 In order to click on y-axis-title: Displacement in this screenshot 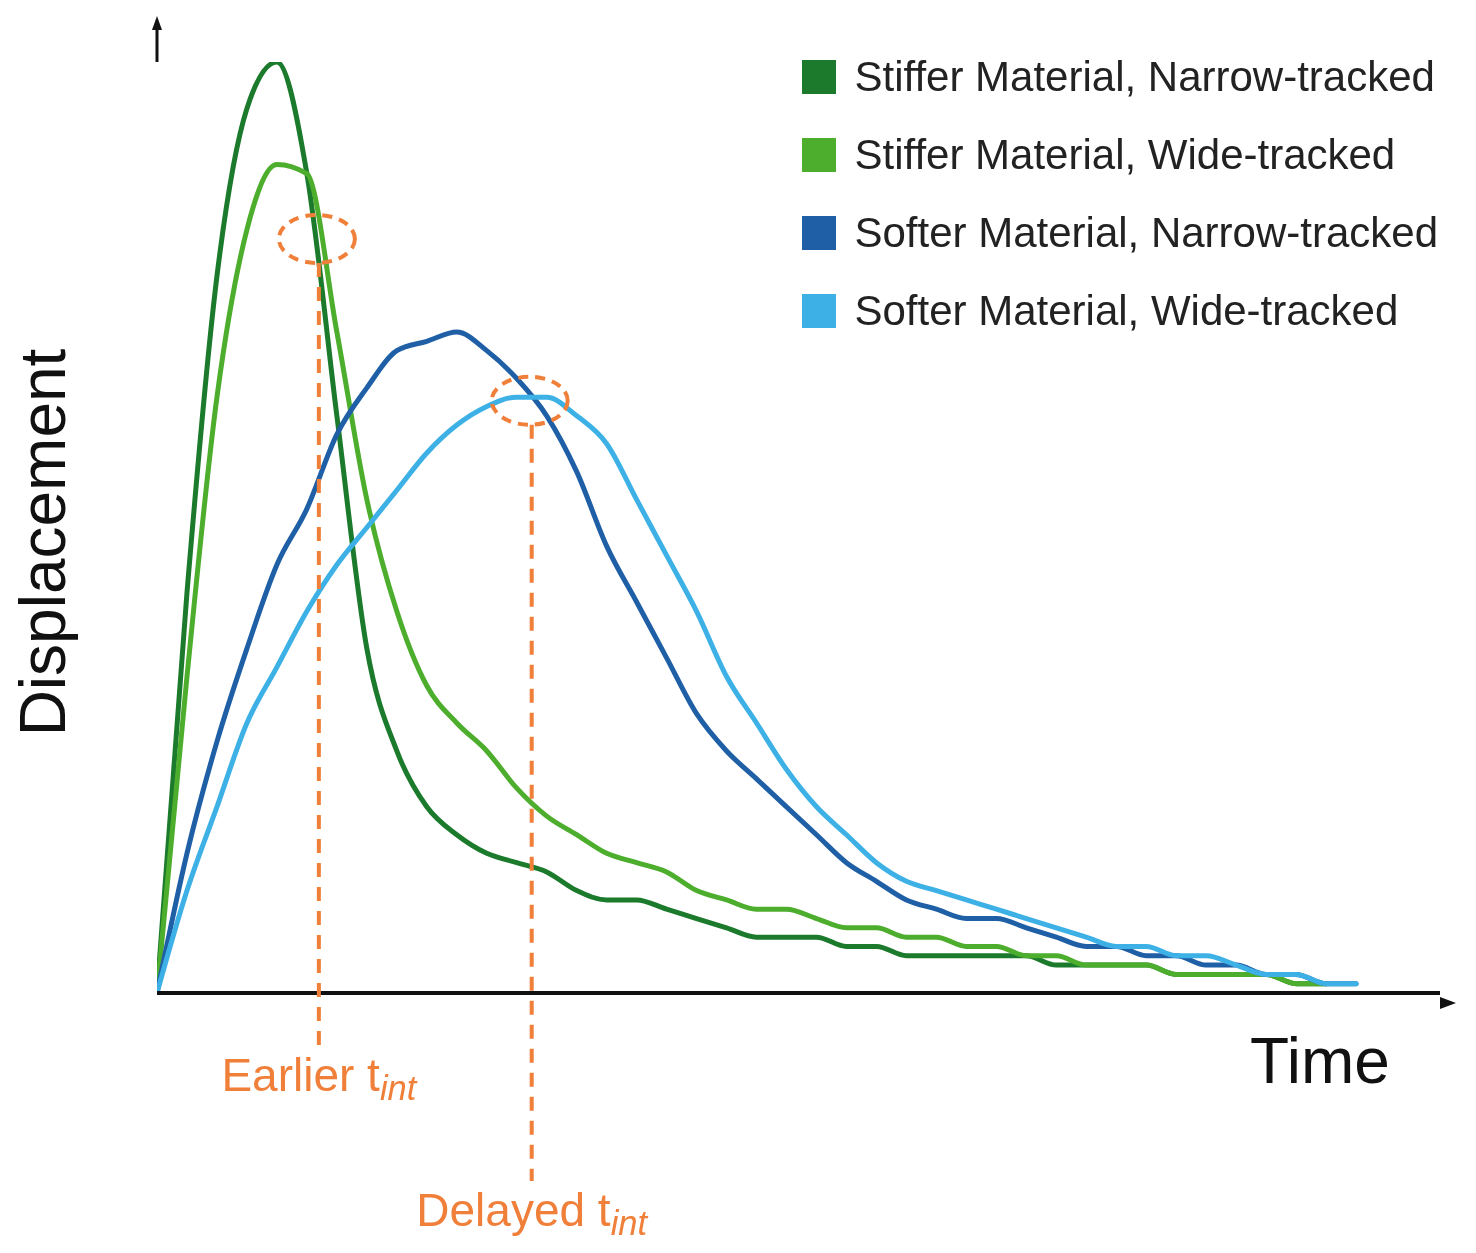, I will do `click(42, 542)`.